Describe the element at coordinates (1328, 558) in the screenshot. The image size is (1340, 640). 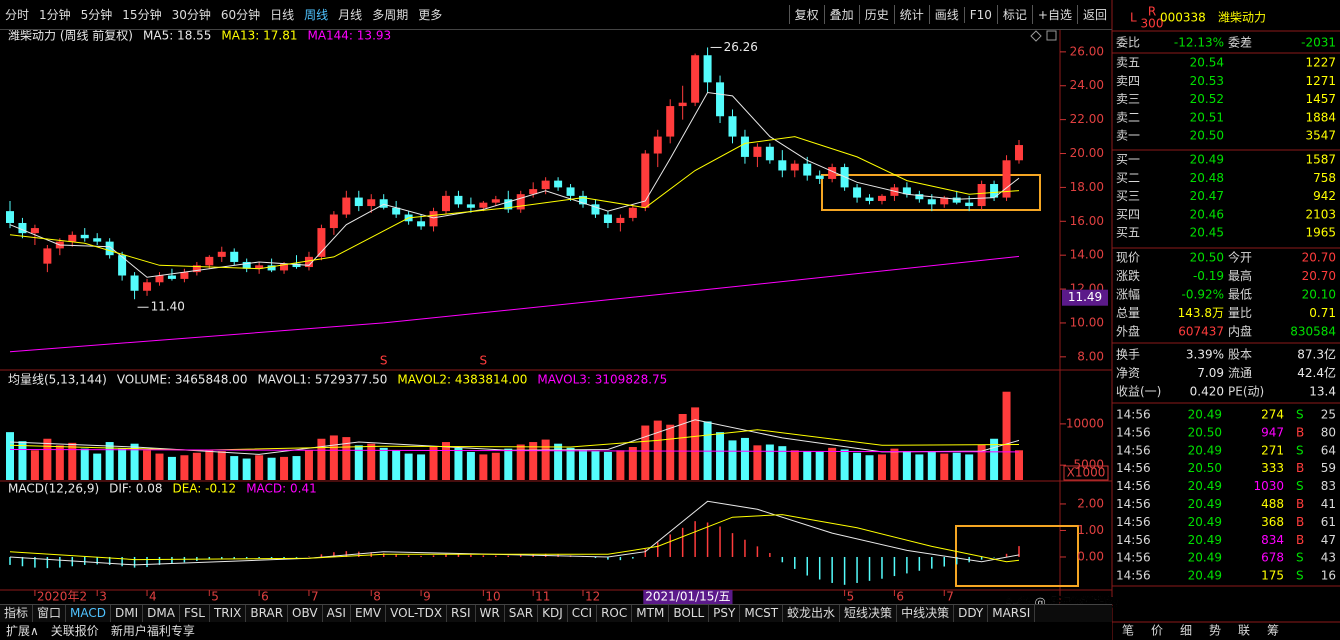
I see `quote-cell: 43` at that location.